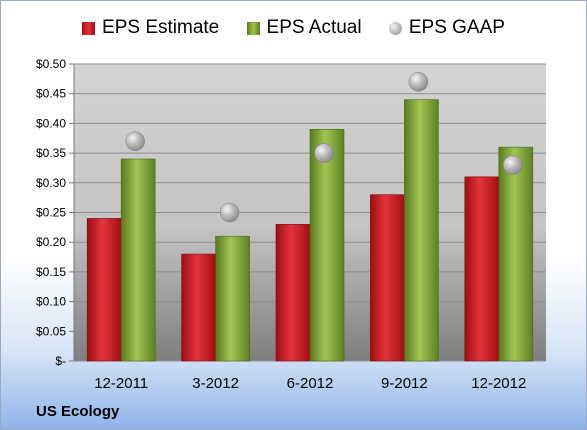  Describe the element at coordinates (516, 254) in the screenshot. I see `bar-eps-actual-12-2012` at that location.